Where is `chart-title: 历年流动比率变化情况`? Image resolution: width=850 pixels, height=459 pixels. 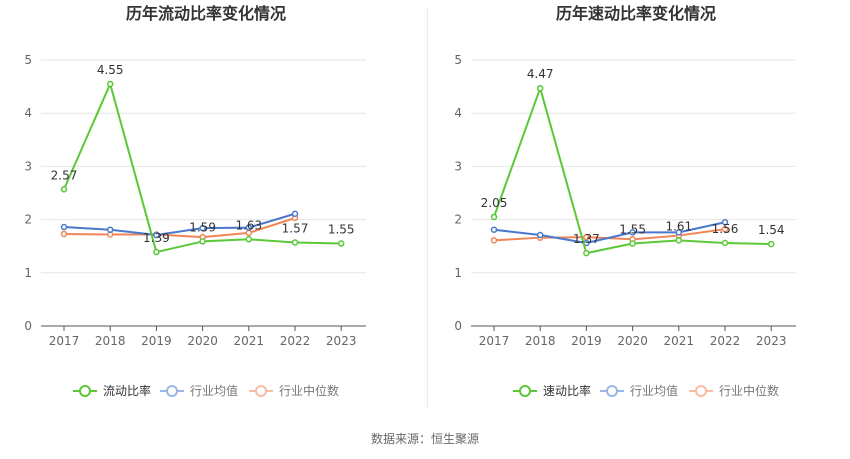
chart-title: 历年流动比率变化情况 is located at coordinates (206, 13).